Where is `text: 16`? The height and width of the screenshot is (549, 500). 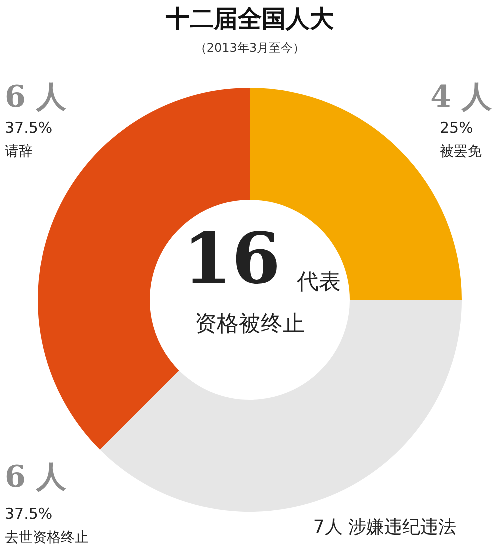
text: 16 is located at coordinates (232, 258).